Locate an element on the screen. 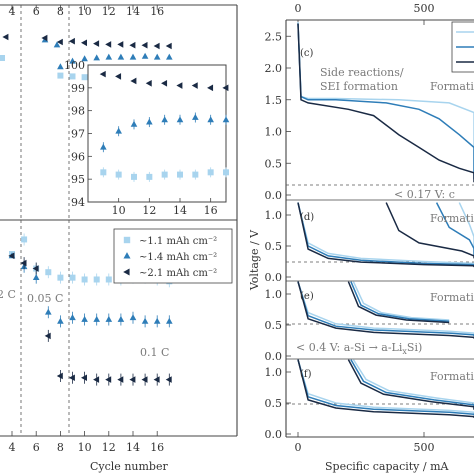 This screenshot has height=474, width=474. panel-label-c: (c) is located at coordinates (307, 53).